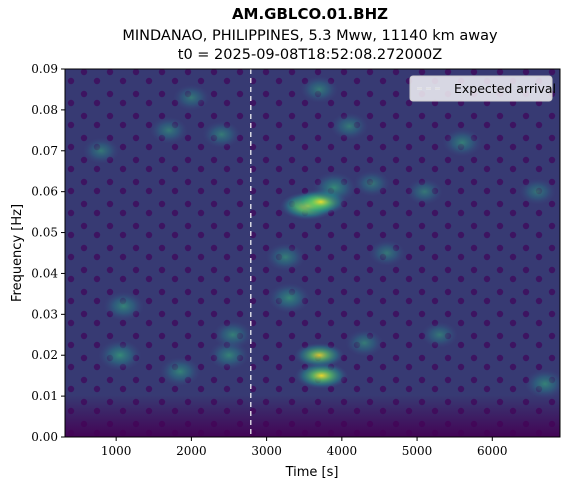 Image resolution: width=573 pixels, height=496 pixels. I want to click on y-axis-label: Frequency [Hz], so click(17, 253).